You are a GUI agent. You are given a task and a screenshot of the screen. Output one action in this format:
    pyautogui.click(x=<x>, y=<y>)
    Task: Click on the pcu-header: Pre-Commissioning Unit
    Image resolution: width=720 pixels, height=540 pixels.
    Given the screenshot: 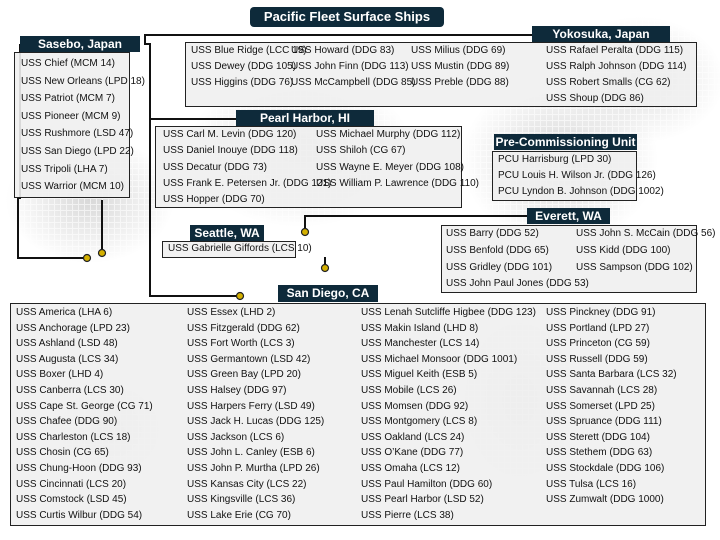 What is the action you would take?
    pyautogui.click(x=565, y=142)
    